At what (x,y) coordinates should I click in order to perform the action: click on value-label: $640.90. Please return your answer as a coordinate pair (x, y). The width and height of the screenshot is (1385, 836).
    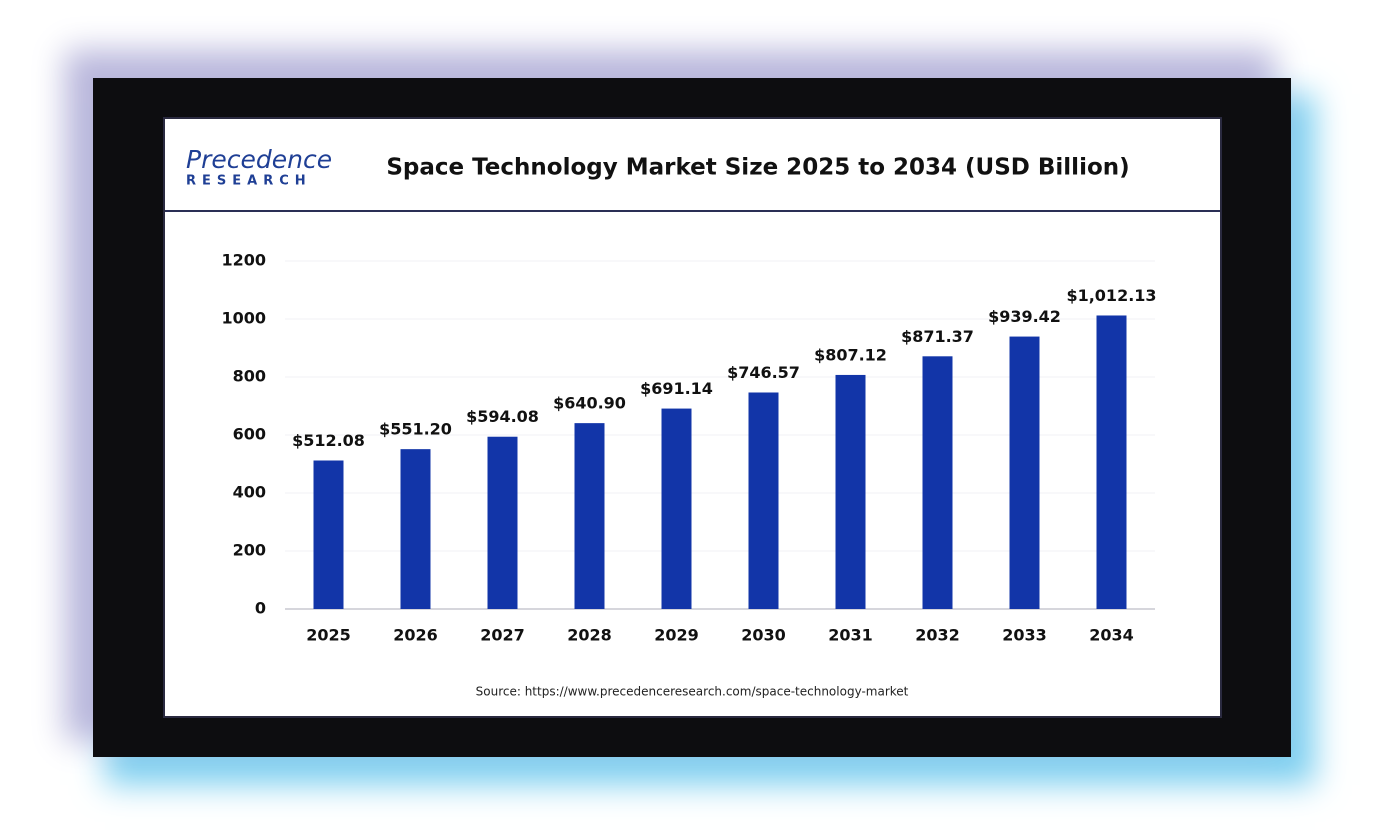
    Looking at the image, I should click on (589, 403).